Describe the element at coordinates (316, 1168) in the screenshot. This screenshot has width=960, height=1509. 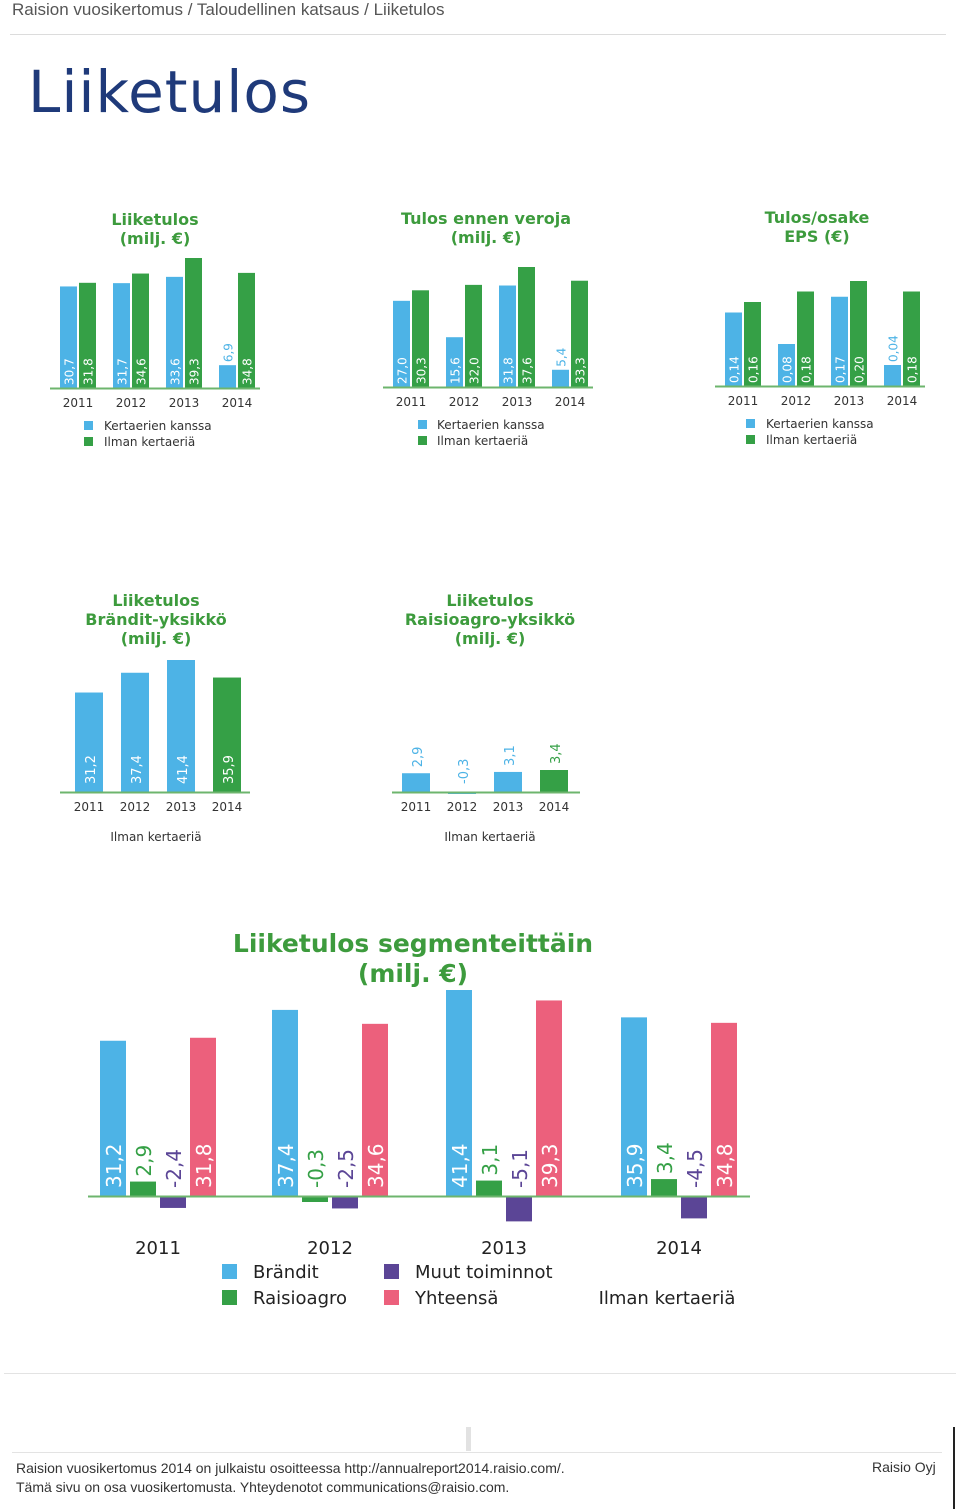
I see `data-label: -0,3` at that location.